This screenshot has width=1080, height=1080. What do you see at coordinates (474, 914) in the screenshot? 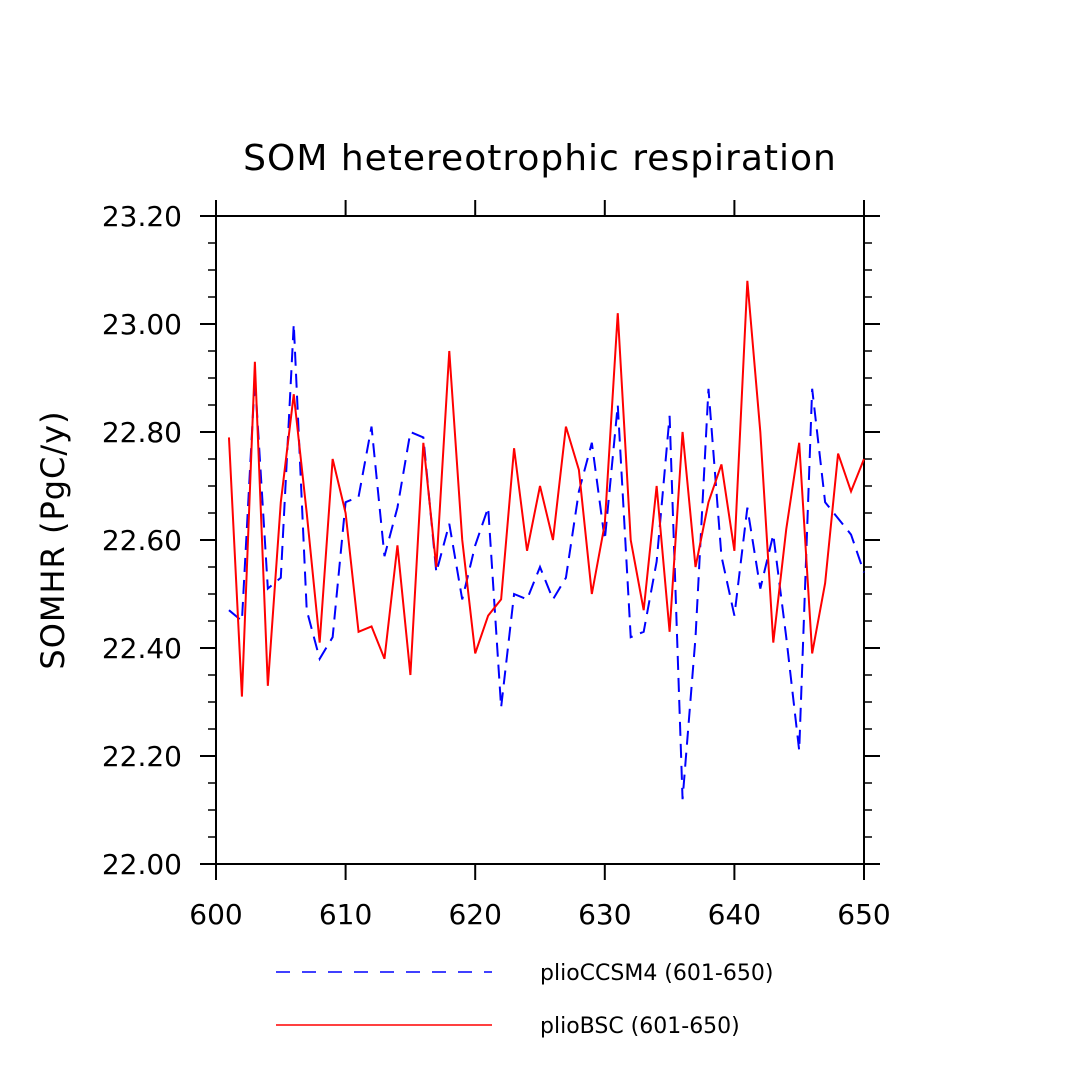
I see `x-tick-label: 620` at bounding box center [474, 914].